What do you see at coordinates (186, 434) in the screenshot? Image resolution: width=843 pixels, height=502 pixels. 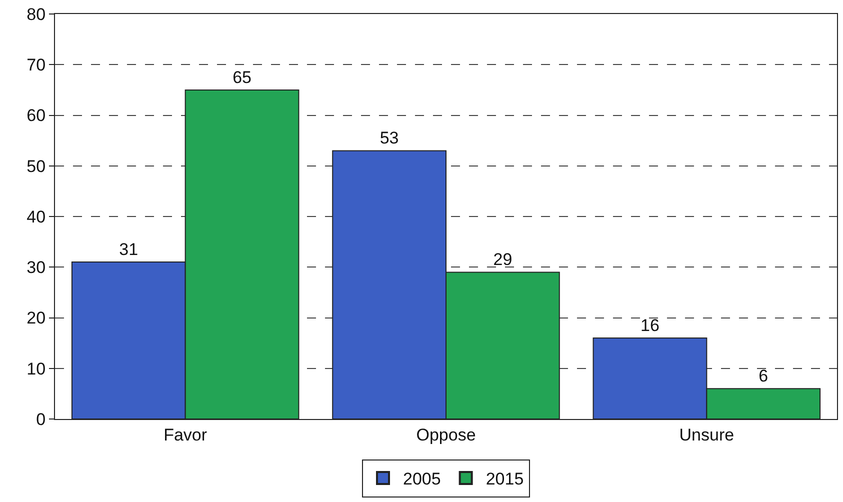 I see `x-tick-label: Favor` at bounding box center [186, 434].